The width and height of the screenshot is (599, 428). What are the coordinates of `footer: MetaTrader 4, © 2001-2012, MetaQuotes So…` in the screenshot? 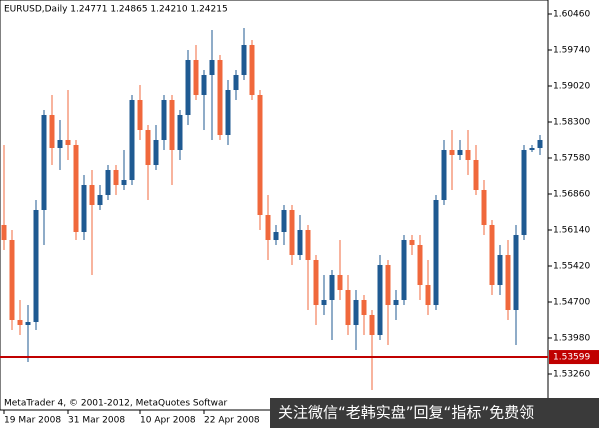 It's located at (116, 404).